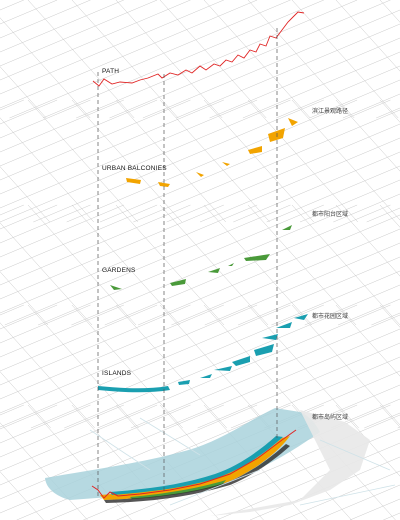  What do you see at coordinates (330, 316) in the screenshot?
I see `cn-label-gardens: 都市花园区域` at bounding box center [330, 316].